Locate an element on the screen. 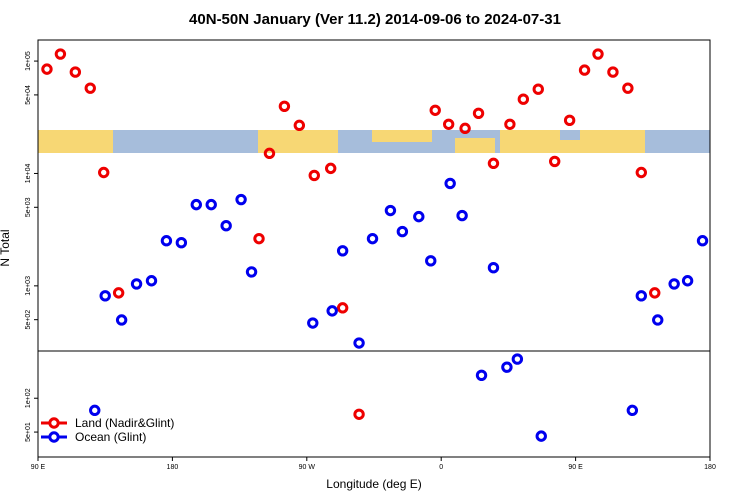 The height and width of the screenshot is (500, 750). y-tick-label: 1e+05 is located at coordinates (28, 61).